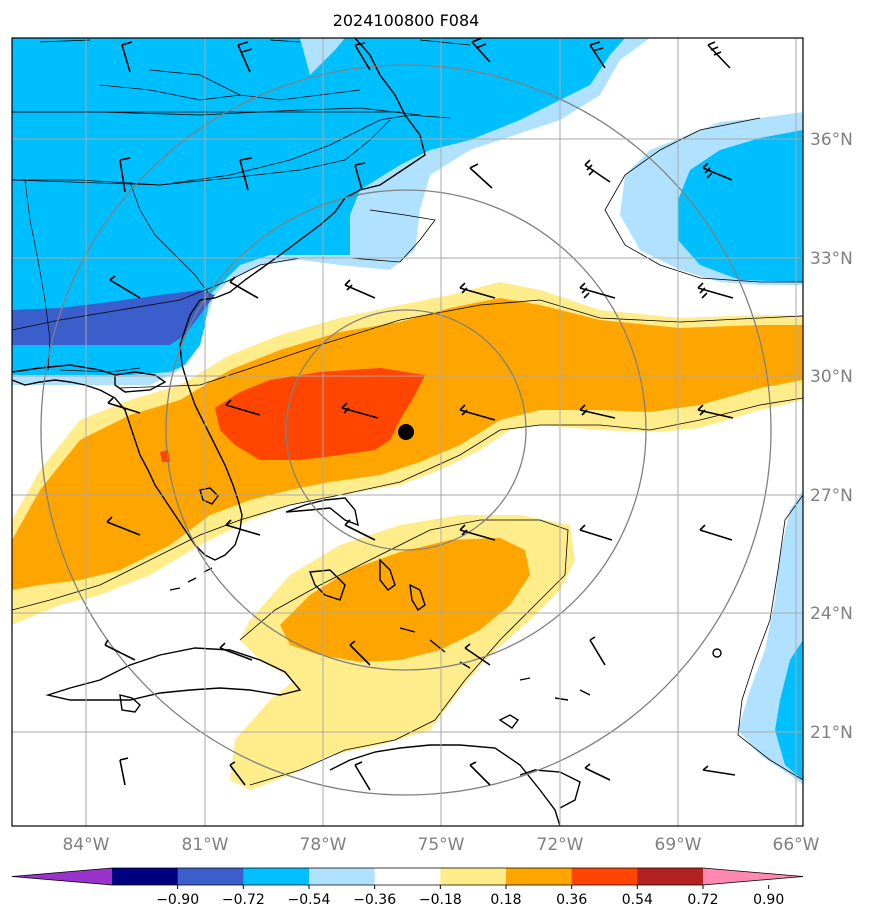 The height and width of the screenshot is (924, 873). What do you see at coordinates (831, 496) in the screenshot?
I see `lat-tick-label: 27°N` at bounding box center [831, 496].